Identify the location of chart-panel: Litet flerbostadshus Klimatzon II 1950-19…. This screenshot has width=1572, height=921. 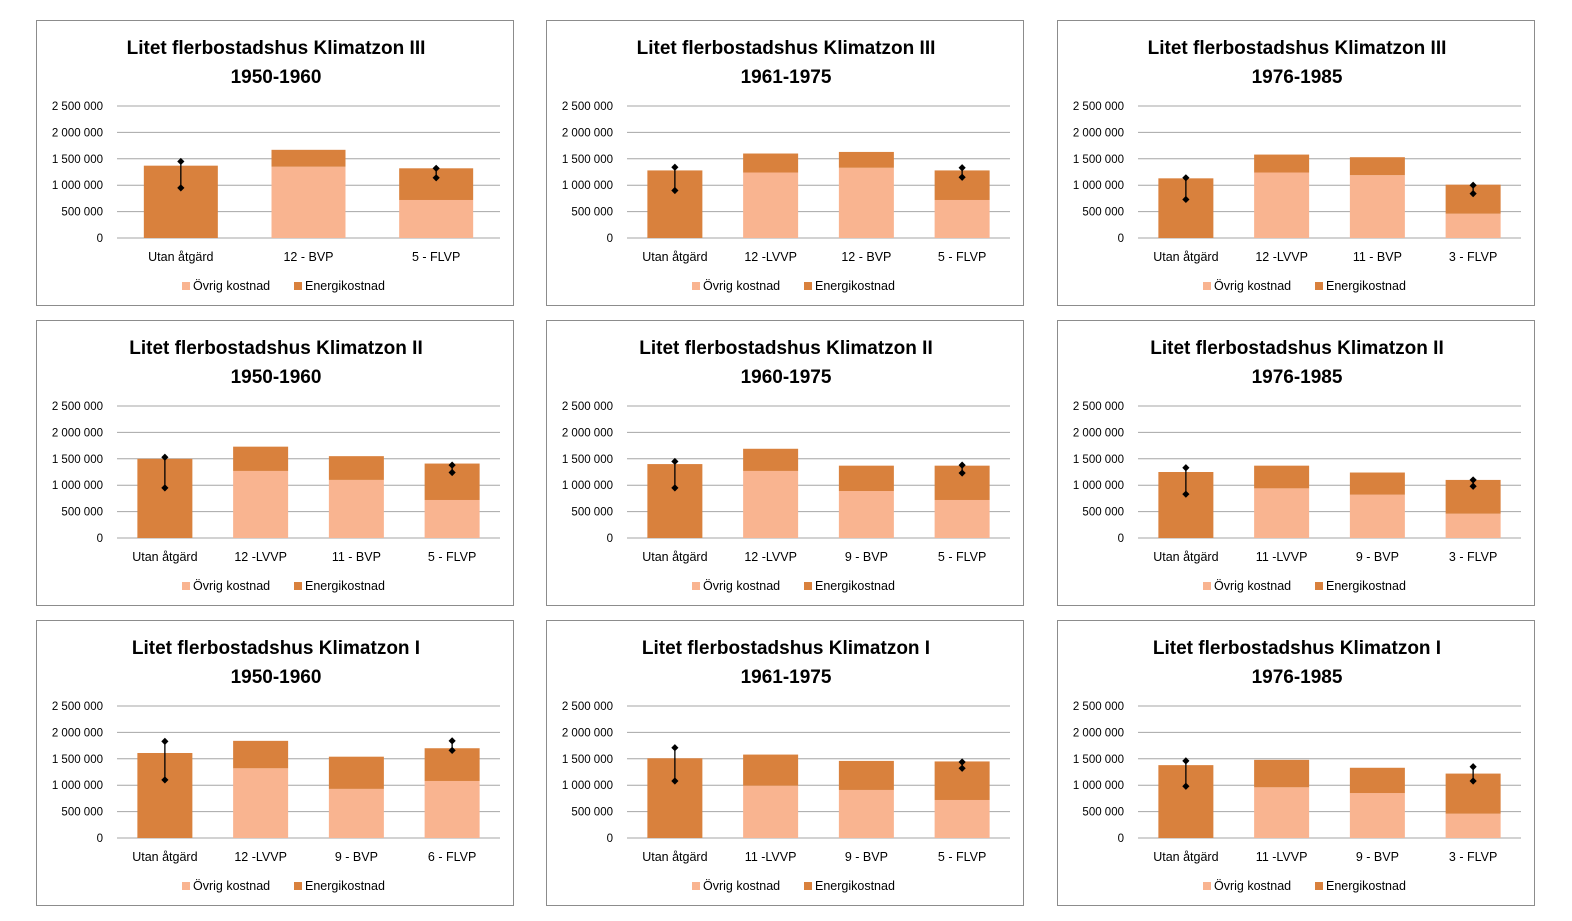
(275, 463).